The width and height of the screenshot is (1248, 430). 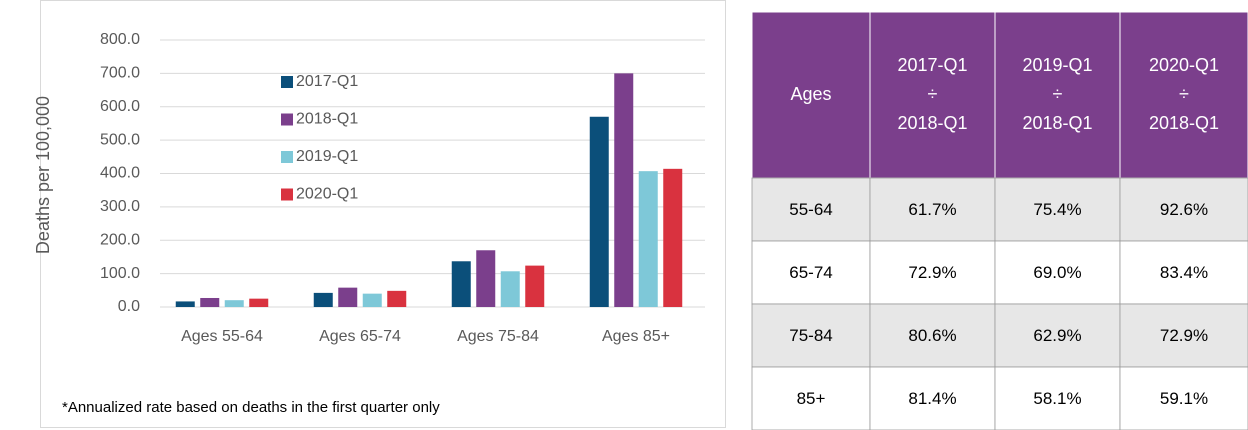 I want to click on legend-label: 2017-Q1, so click(x=327, y=81).